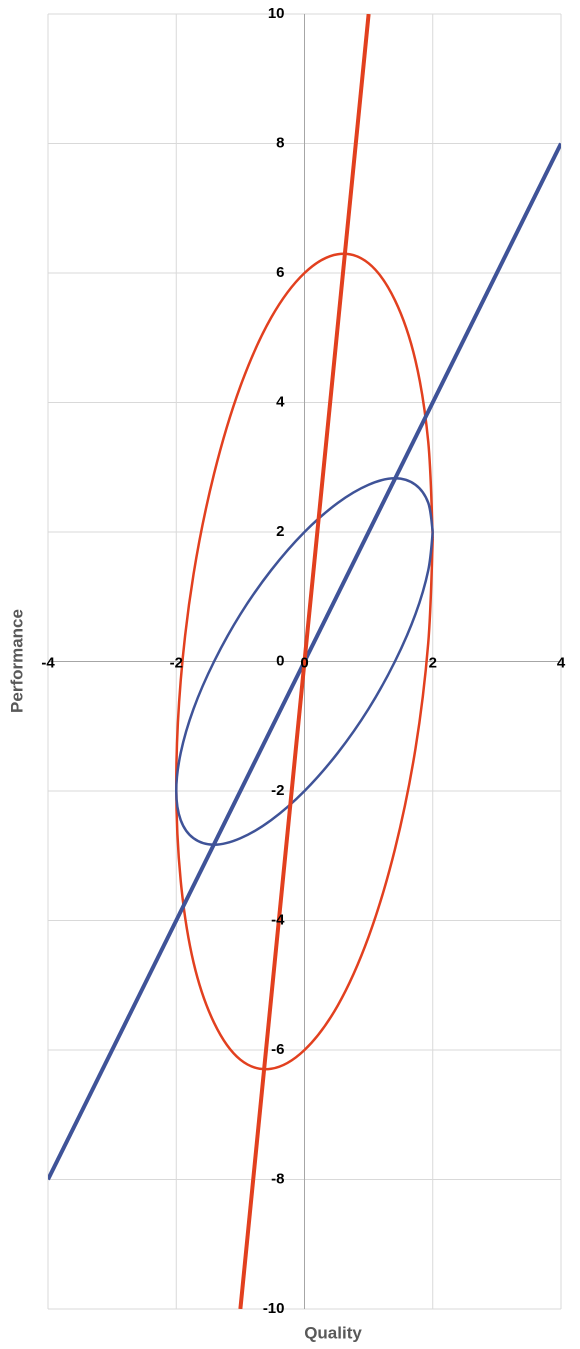 This screenshot has height=1349, width=580. Describe the element at coordinates (280, 401) in the screenshot. I see `y-tick-label: 4` at that location.